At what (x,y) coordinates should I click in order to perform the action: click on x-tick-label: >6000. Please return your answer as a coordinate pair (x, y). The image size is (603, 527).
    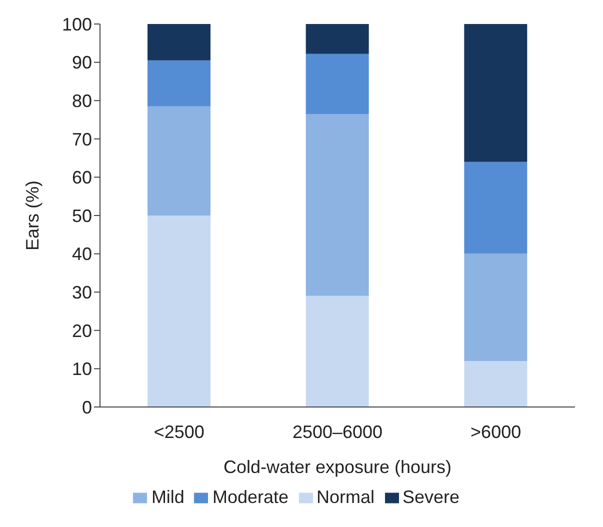
    Looking at the image, I should click on (496, 432).